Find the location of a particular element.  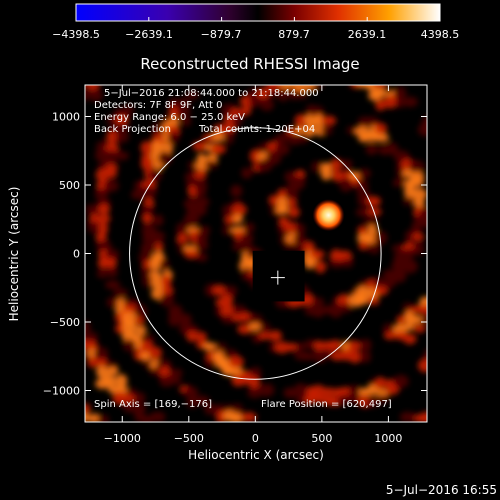

colorbar-tick-label: −4398.5 is located at coordinates (76, 34).